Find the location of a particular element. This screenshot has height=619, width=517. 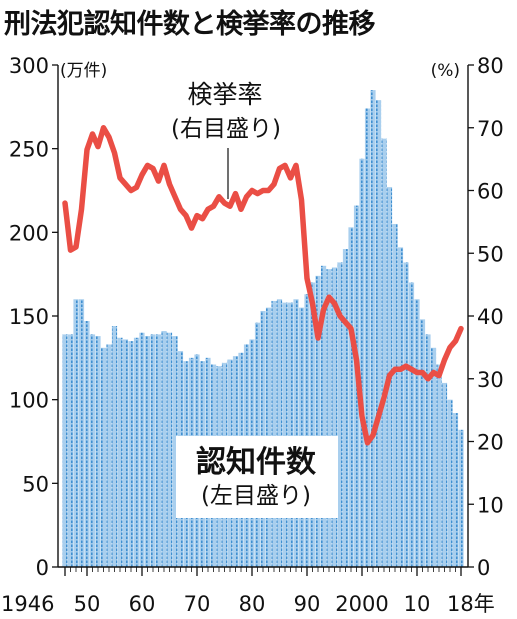

left-axis-unit: (万件) is located at coordinates (83, 71).